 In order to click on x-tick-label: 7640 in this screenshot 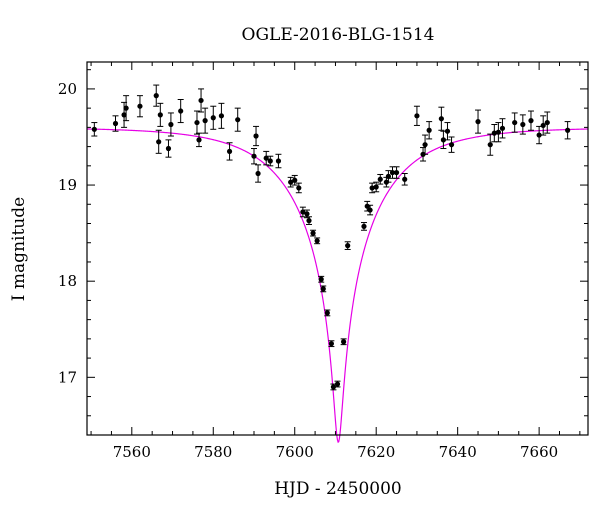, I will do `click(458, 452)`.